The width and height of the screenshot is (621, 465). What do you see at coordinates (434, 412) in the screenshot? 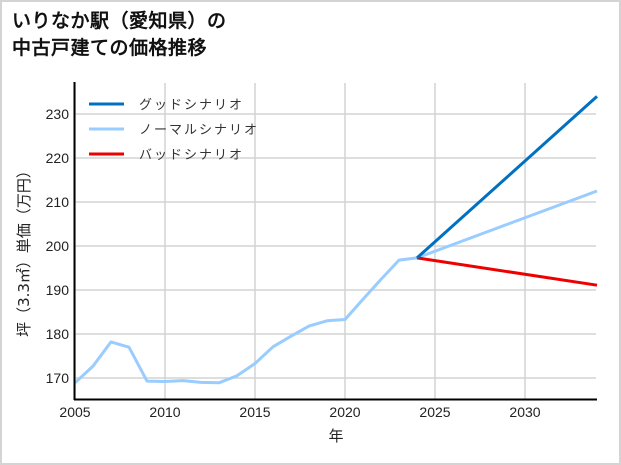
I see `x-tick-label: 2025` at bounding box center [434, 412].